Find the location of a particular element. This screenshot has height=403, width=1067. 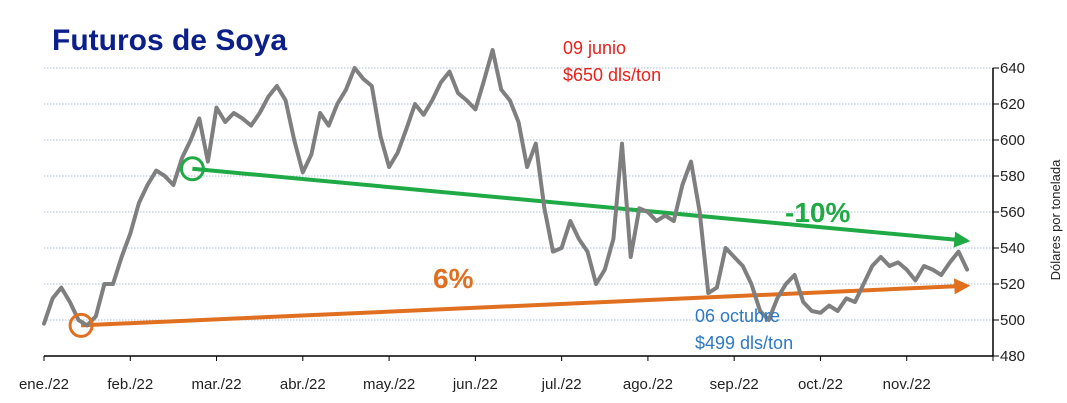

annotation-max-date: 09 junio is located at coordinates (594, 48).